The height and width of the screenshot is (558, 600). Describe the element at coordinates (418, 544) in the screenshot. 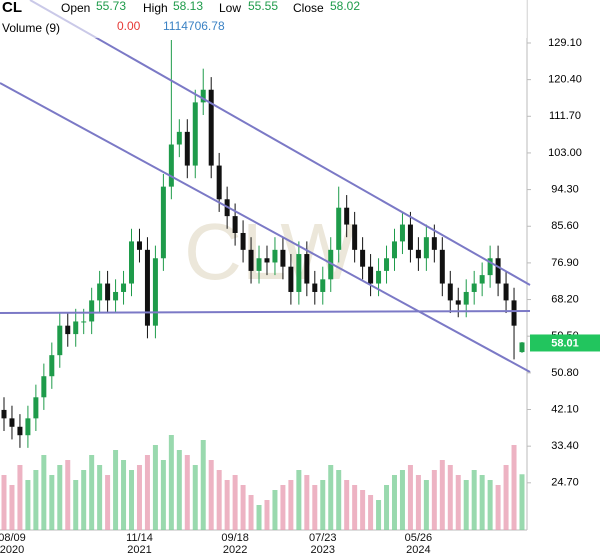

I see `x-tick-label: 05/26 2024` at that location.